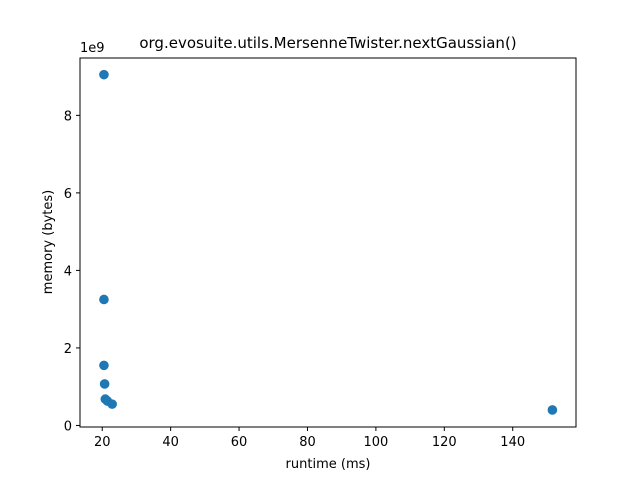 The image size is (640, 480). Describe the element at coordinates (68, 349) in the screenshot. I see `y-tick-label: 2` at that location.